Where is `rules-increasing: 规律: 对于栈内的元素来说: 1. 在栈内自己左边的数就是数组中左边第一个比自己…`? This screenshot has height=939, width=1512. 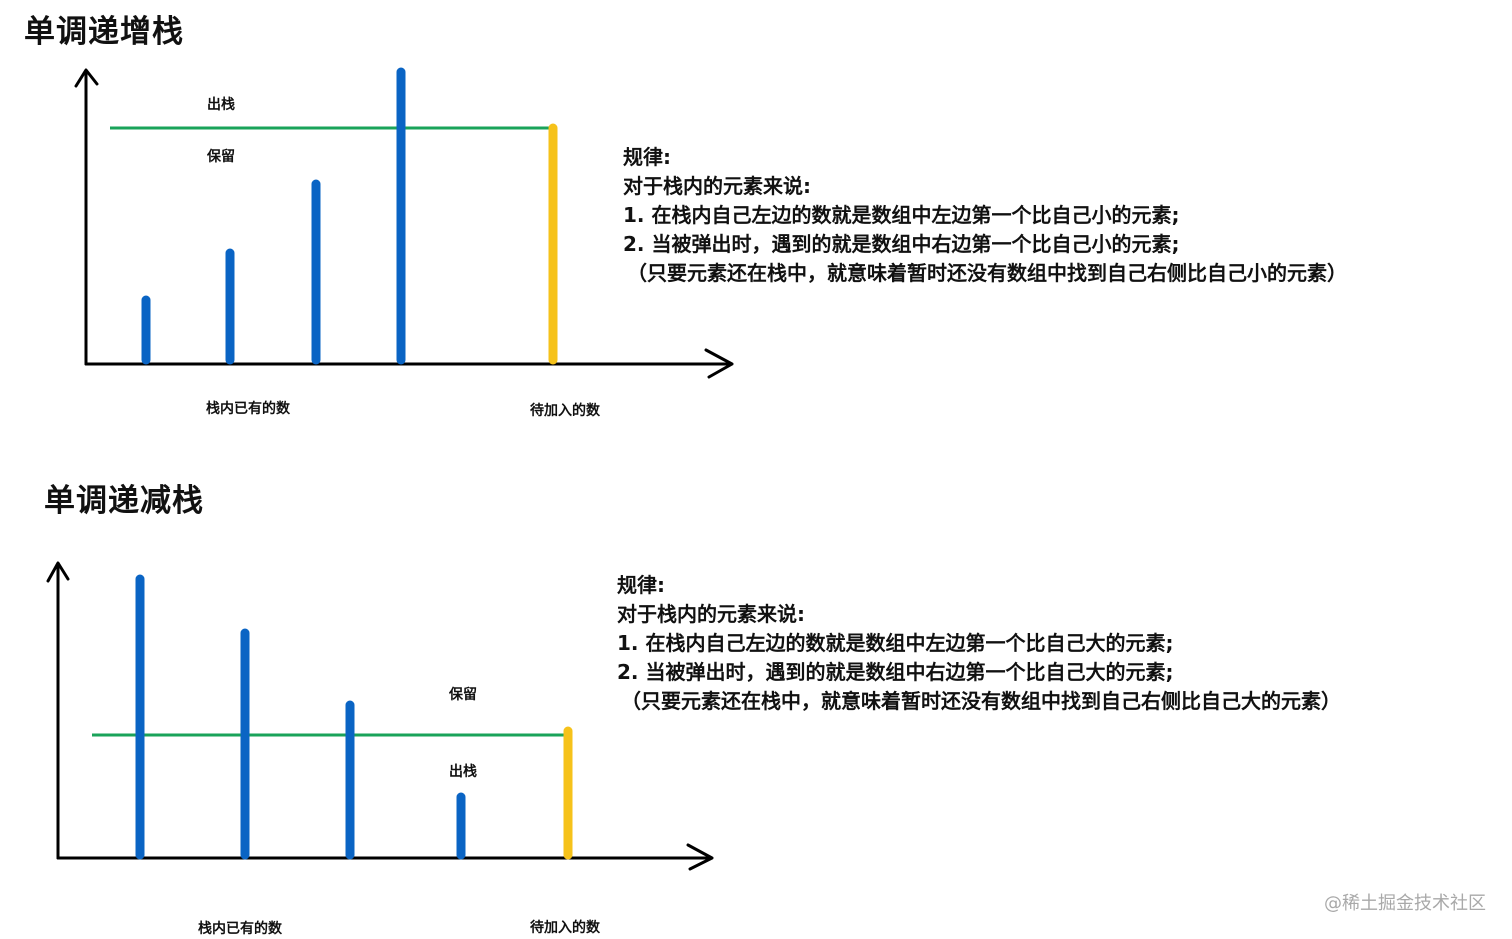 rules-increasing: 规律: 对于栈内的元素来说: 1. 在栈内自己左边的数就是数组中左边第一个比自己… is located at coordinates (985, 215).